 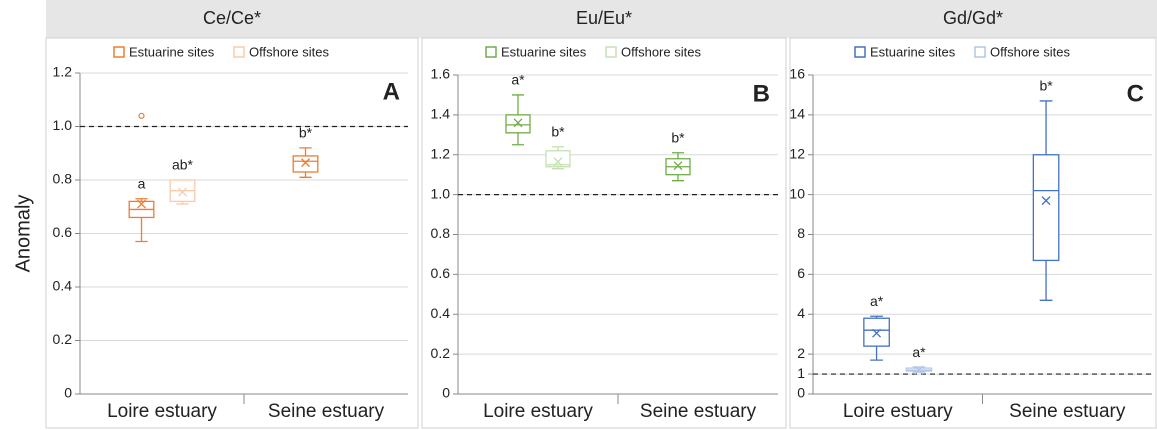 I want to click on y-tick-label: 2, so click(x=801, y=353).